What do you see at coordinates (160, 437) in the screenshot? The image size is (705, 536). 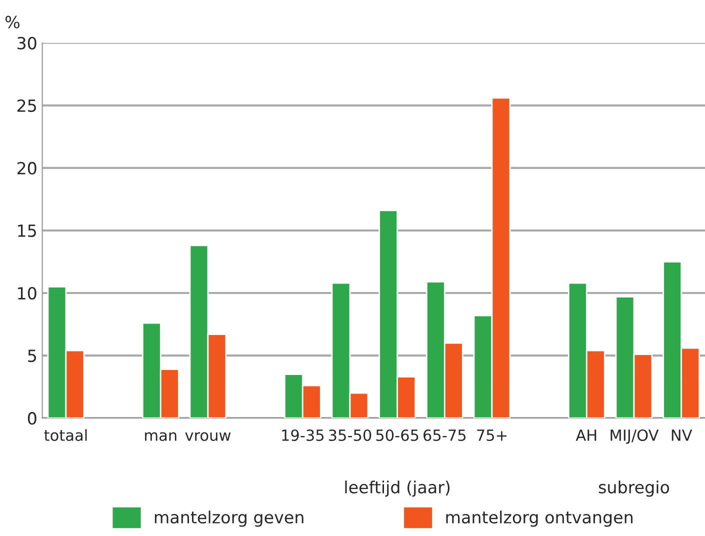 I see `x-tick-label: man` at bounding box center [160, 437].